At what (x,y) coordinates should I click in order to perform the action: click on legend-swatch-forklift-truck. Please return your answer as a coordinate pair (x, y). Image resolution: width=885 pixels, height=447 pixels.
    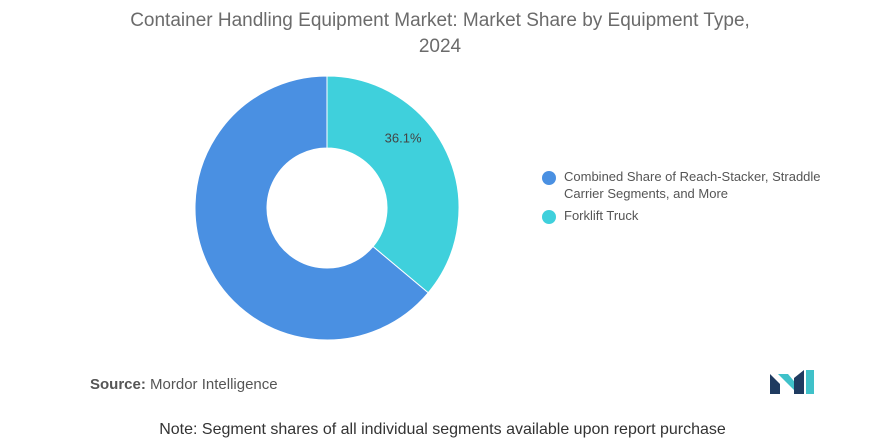
    Looking at the image, I should click on (549, 217).